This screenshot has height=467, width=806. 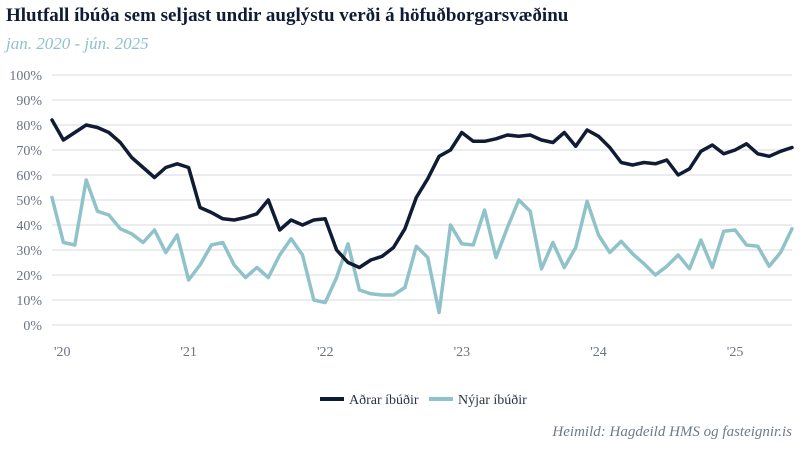 What do you see at coordinates (29, 151) in the screenshot?
I see `y-tick-label: 70%` at bounding box center [29, 151].